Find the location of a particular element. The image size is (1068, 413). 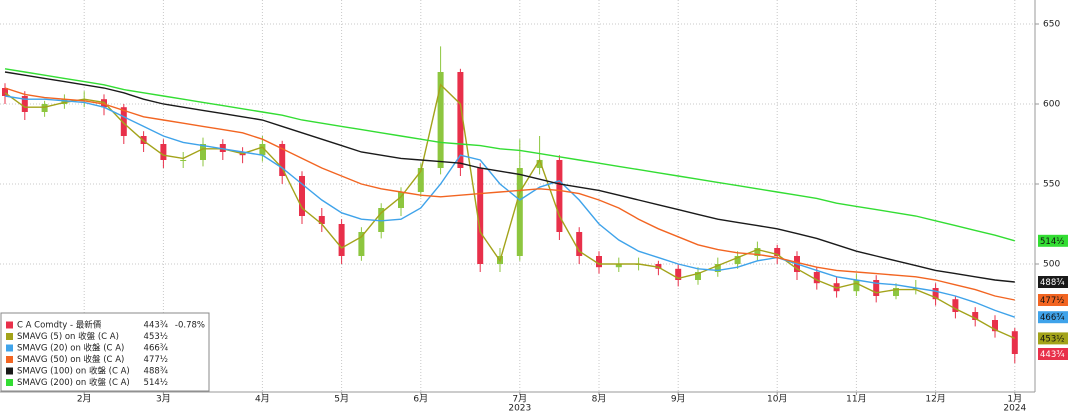

legend-value: 514½ is located at coordinates (156, 383).